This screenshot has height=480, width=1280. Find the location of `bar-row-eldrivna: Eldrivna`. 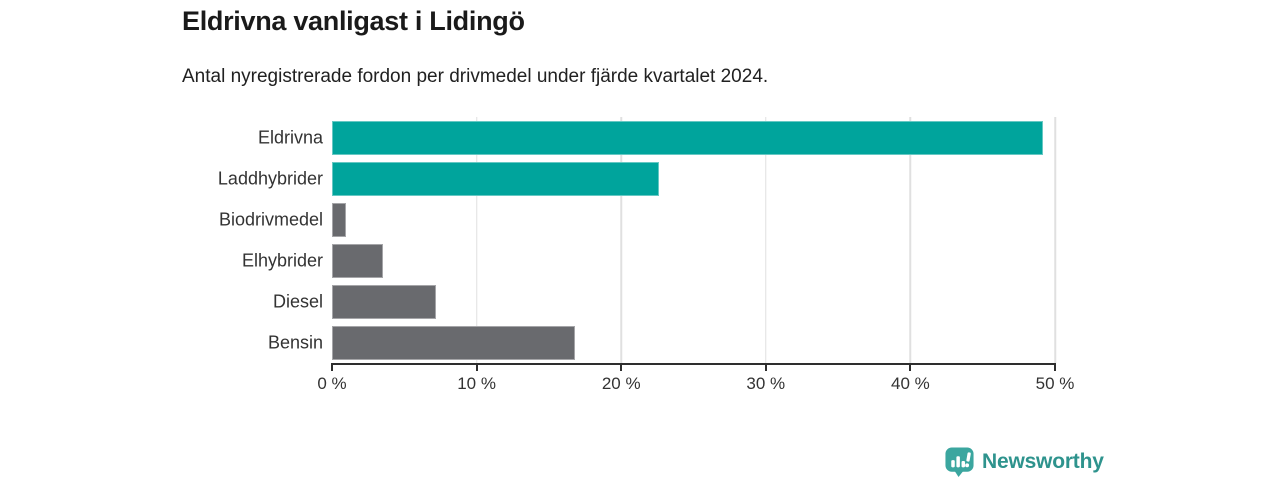

bar-row-eldrivna: Eldrivna is located at coordinates (656, 137).